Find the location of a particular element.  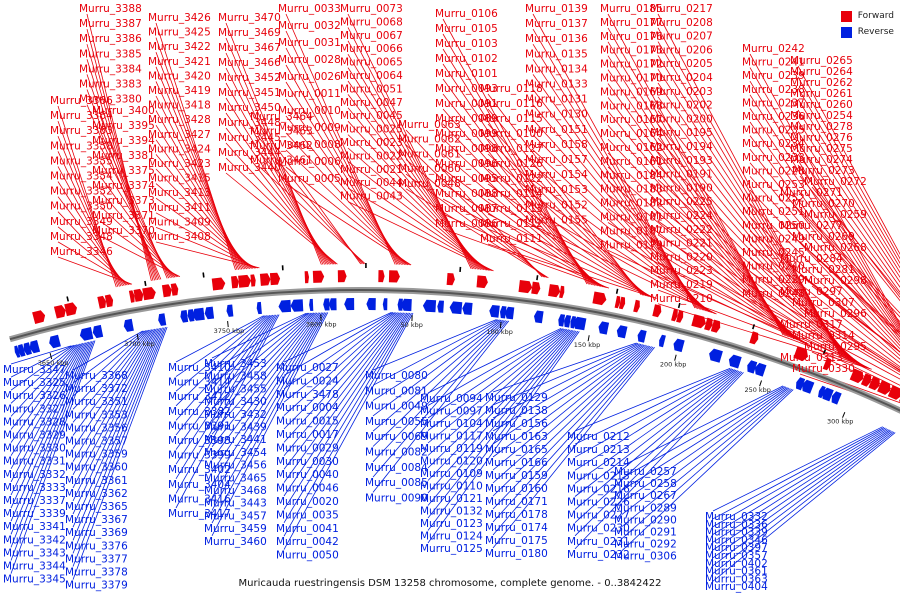

forward-gene-label: Murru_0086 is located at coordinates (466, 224).